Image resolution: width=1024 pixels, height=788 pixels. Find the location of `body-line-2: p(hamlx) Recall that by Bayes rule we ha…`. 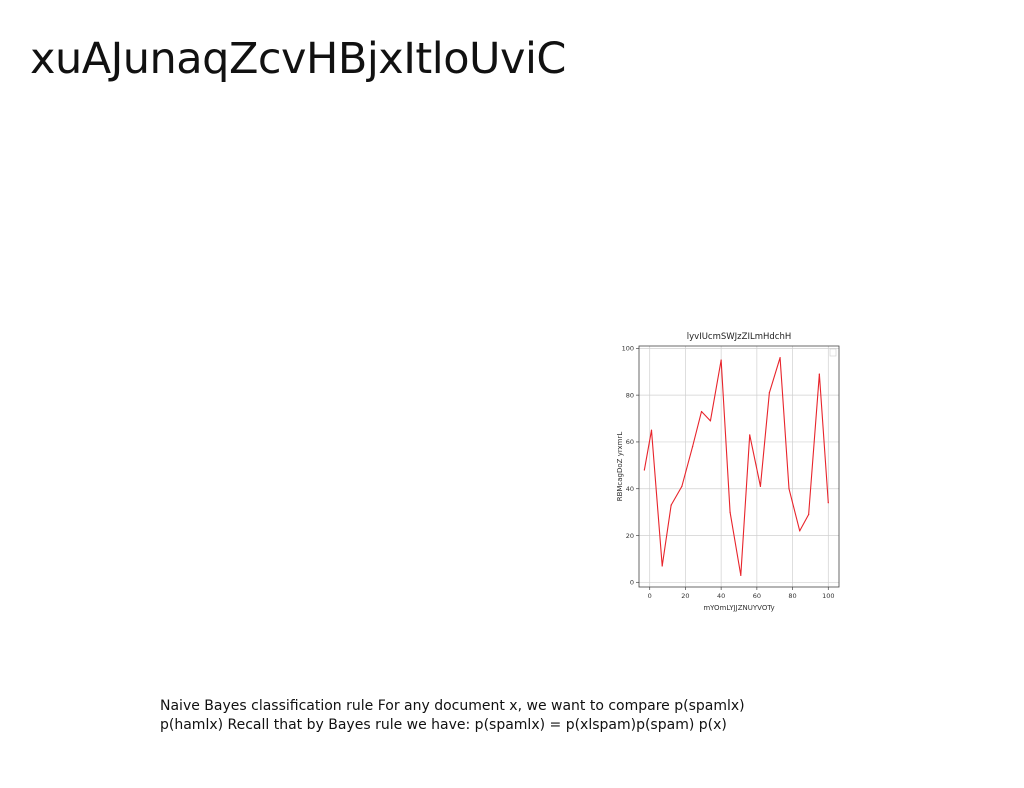

body-line-2: p(hamlx) Recall that by Bayes rule we ha… is located at coordinates (443, 725).